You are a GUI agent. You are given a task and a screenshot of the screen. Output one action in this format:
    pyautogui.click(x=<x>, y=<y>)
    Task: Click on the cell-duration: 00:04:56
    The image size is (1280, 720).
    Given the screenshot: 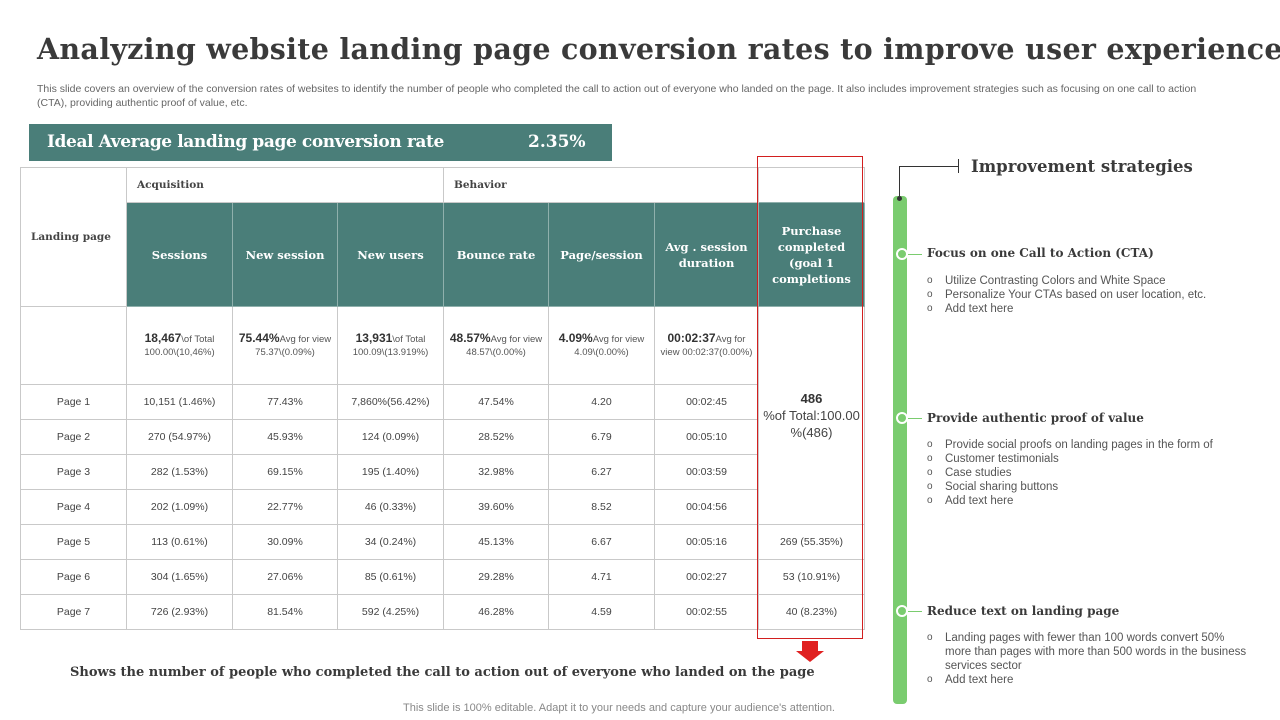 What is the action you would take?
    pyautogui.click(x=706, y=507)
    